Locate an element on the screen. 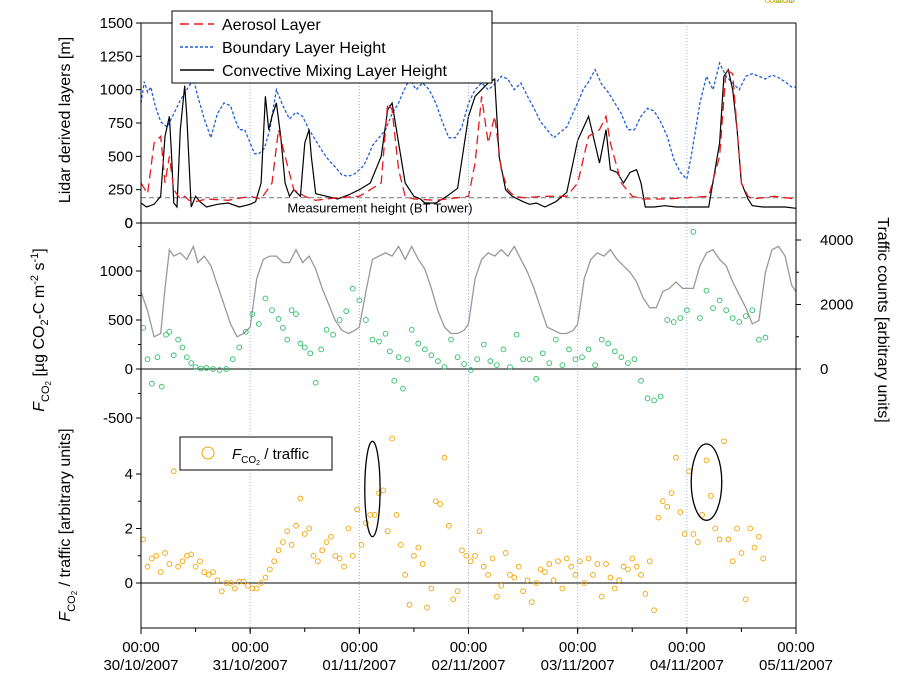  lidar-zero-label: 0 is located at coordinates (129, 223).